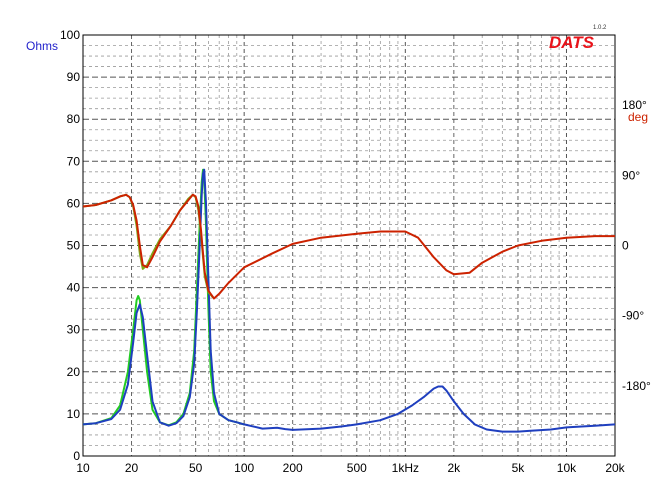 This screenshot has width=672, height=494. Describe the element at coordinates (132, 468) in the screenshot. I see `x-tick-label: 20` at that location.